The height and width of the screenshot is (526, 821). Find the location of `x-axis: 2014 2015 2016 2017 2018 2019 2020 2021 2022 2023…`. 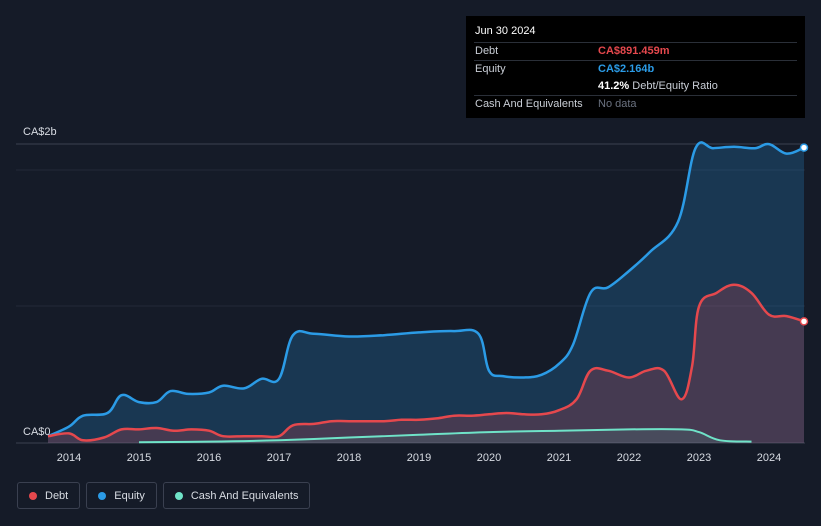

x-axis: 2014 2015 2016 2017 2018 2019 2020 2021 2022 2023… is located at coordinates (419, 458).